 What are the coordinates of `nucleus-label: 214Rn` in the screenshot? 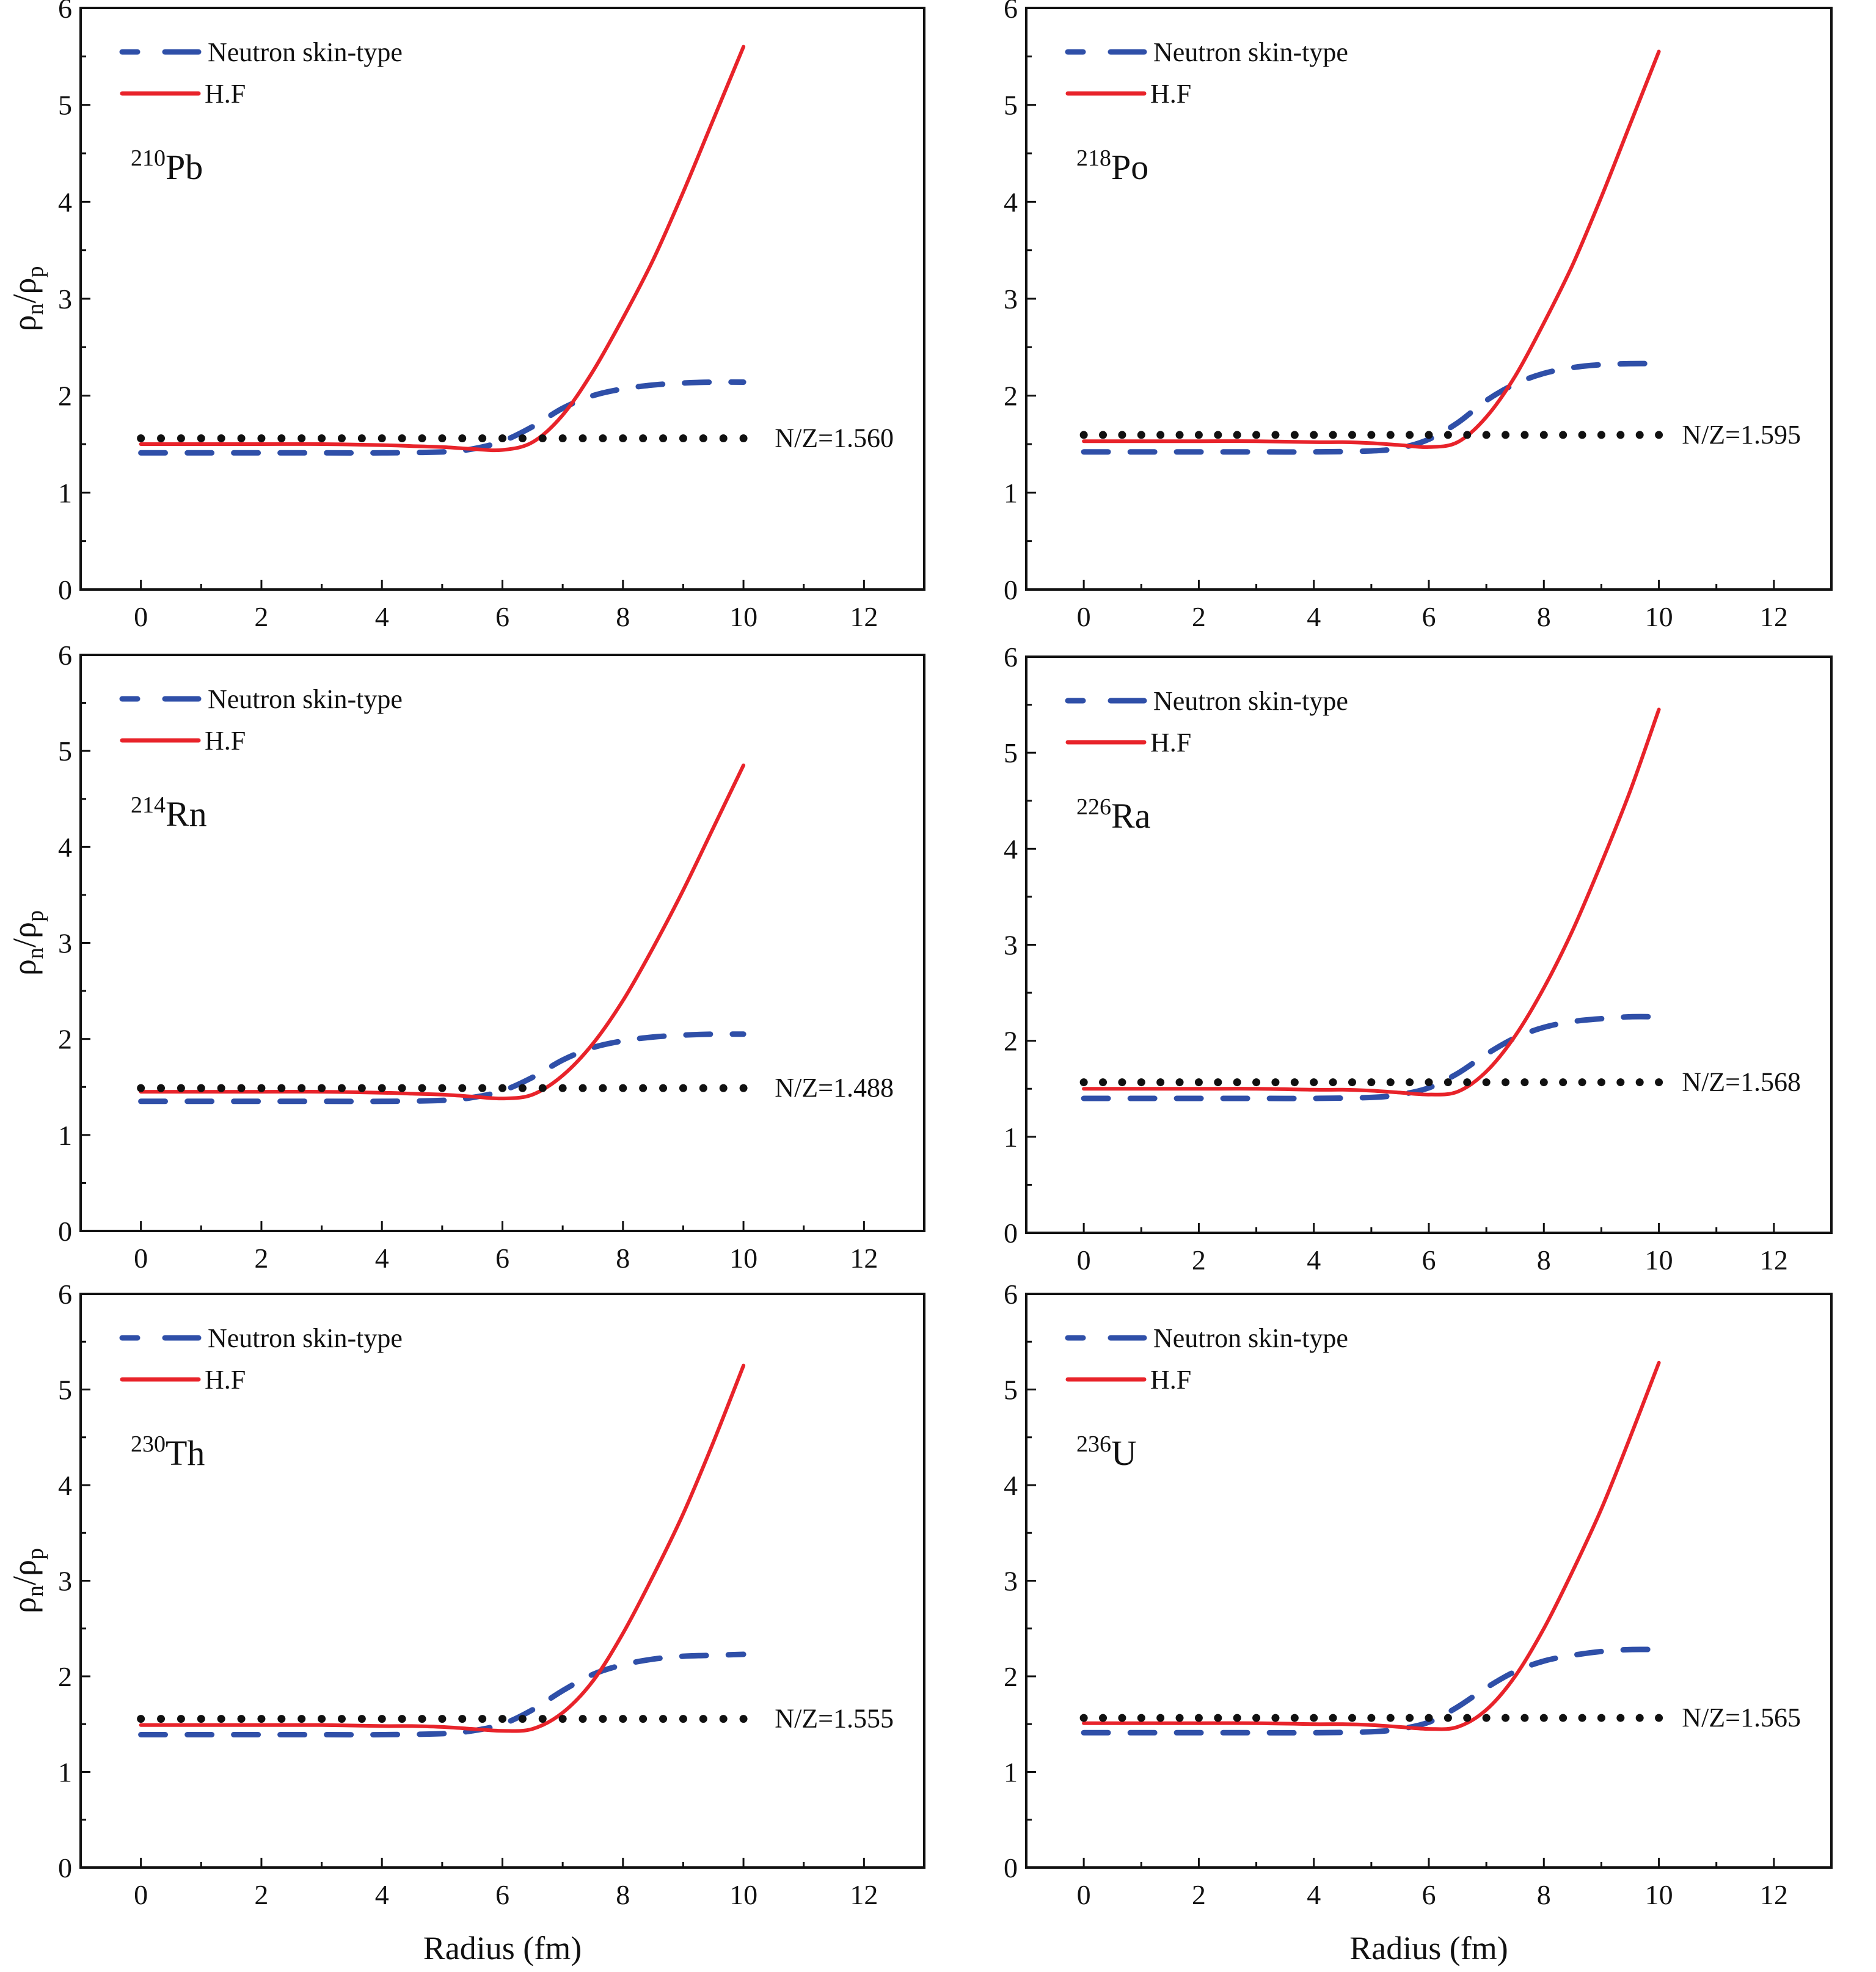 It's located at (169, 813).